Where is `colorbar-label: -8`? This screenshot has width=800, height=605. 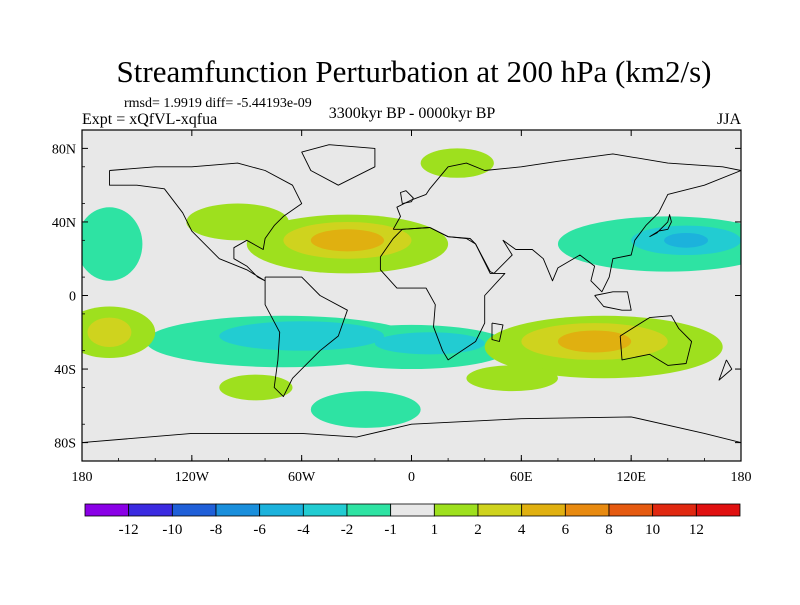
colorbar-label: -8 is located at coordinates (216, 530).